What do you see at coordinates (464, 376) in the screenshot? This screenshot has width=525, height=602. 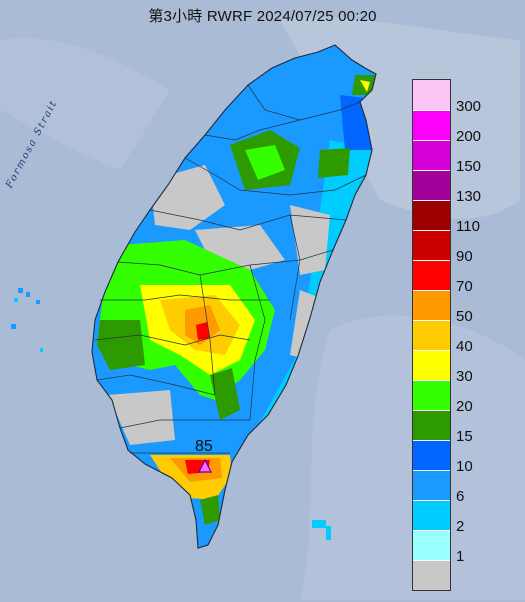 I see `legend-label: 30` at bounding box center [464, 376].